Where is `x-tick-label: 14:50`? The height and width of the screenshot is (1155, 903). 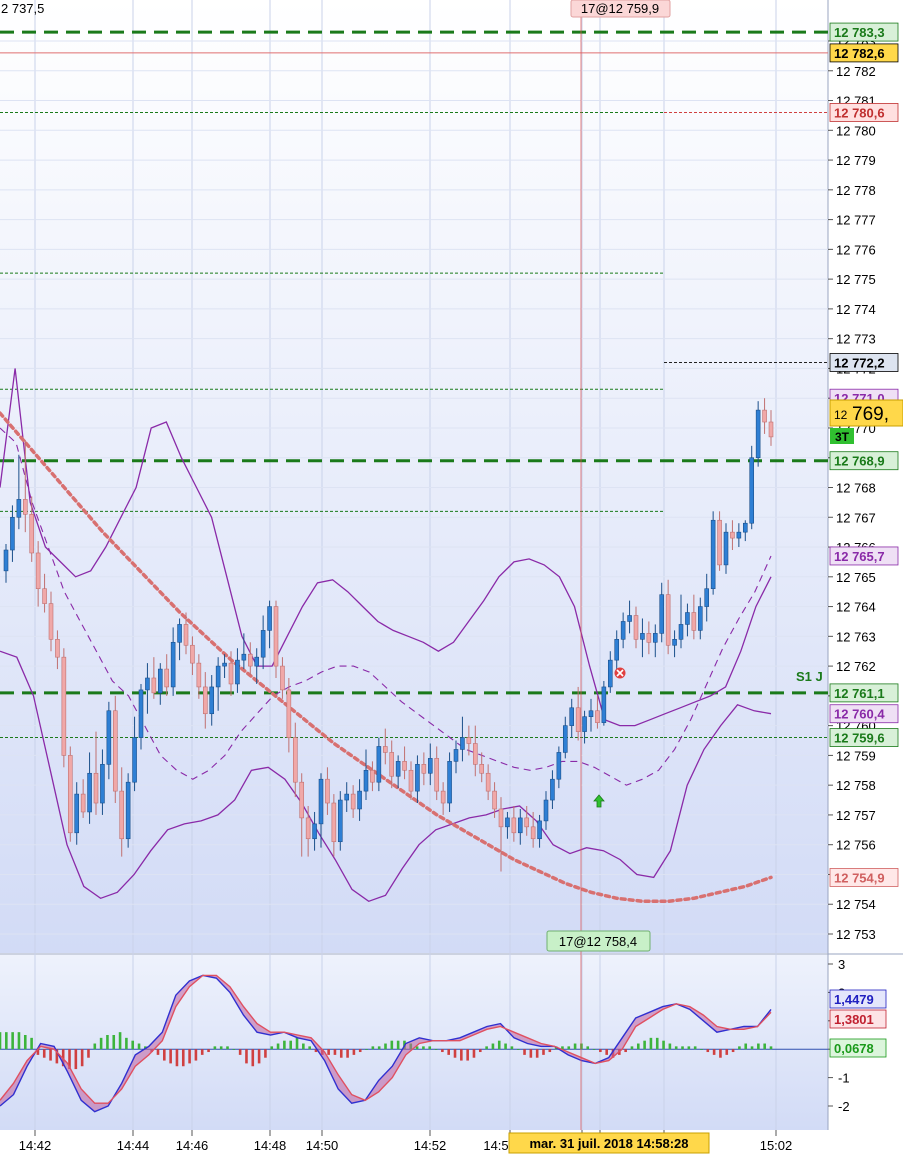 x-tick-label: 14:50 is located at coordinates (322, 1145).